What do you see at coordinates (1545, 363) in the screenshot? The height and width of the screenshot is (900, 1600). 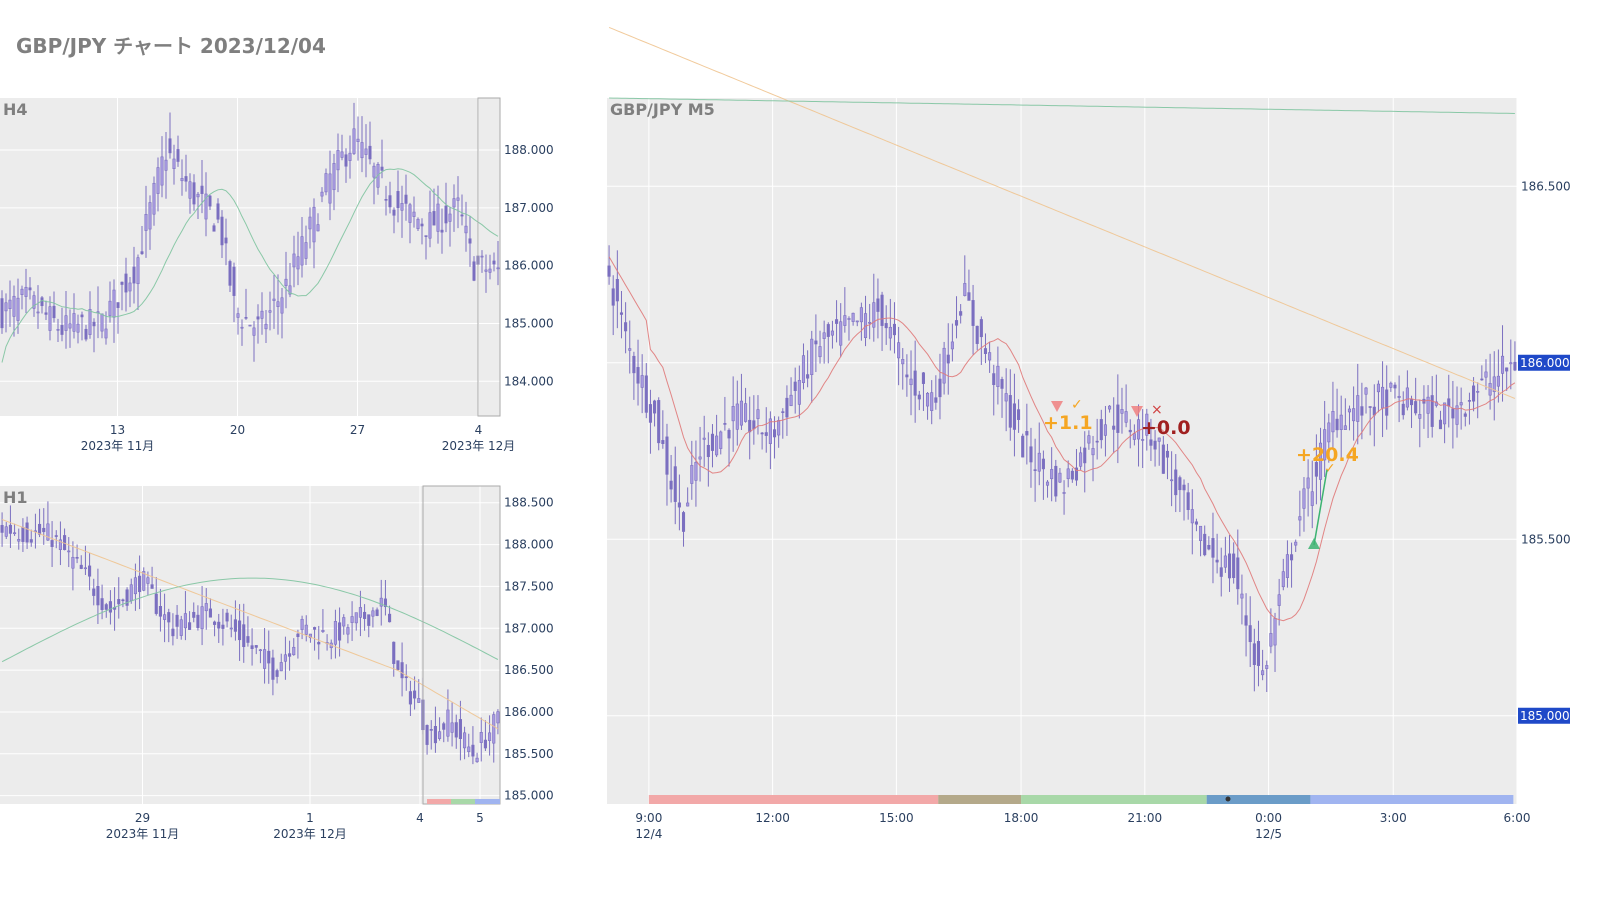 I see `price-box-label: 186.000` at bounding box center [1545, 363].